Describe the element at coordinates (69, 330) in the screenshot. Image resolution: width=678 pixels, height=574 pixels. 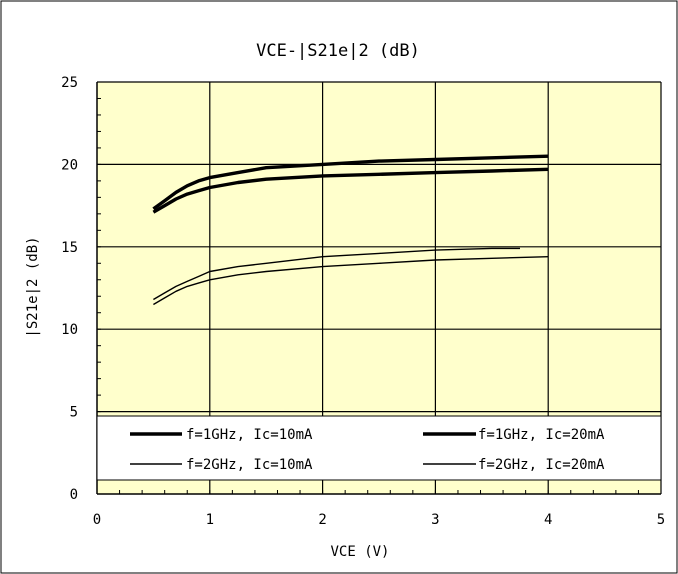
I see `y-tick-label: 10` at that location.